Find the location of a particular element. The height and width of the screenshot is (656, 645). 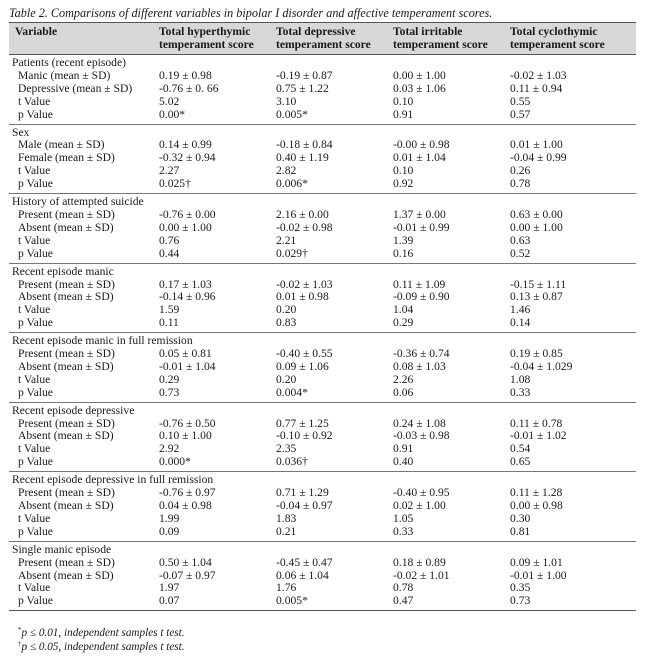

data-cell: -0.14 ± 0.96 is located at coordinates (187, 297).